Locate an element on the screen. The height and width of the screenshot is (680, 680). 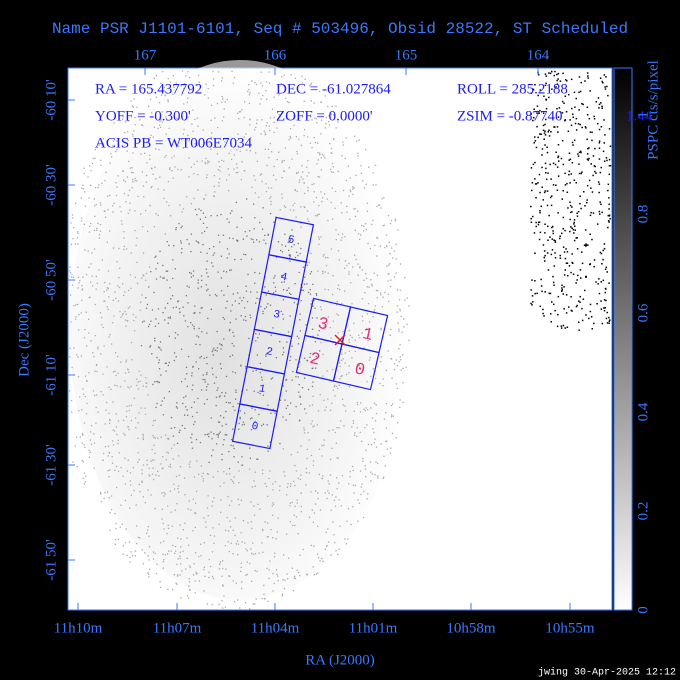
info-text: DEC = -61.027864 is located at coordinates (333, 89).